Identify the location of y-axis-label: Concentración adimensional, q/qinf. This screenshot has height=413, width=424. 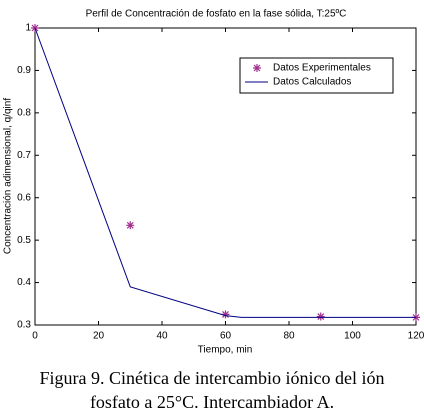
(8, 176).